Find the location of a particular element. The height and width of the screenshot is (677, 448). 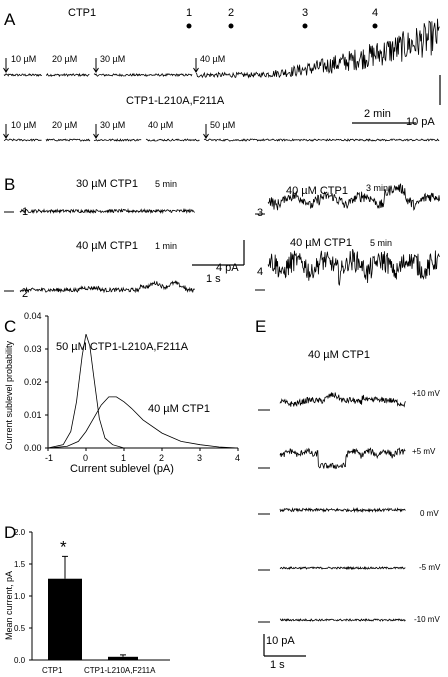

series-label: 50 µM CTP1-L210A,F211A is located at coordinates (122, 347).